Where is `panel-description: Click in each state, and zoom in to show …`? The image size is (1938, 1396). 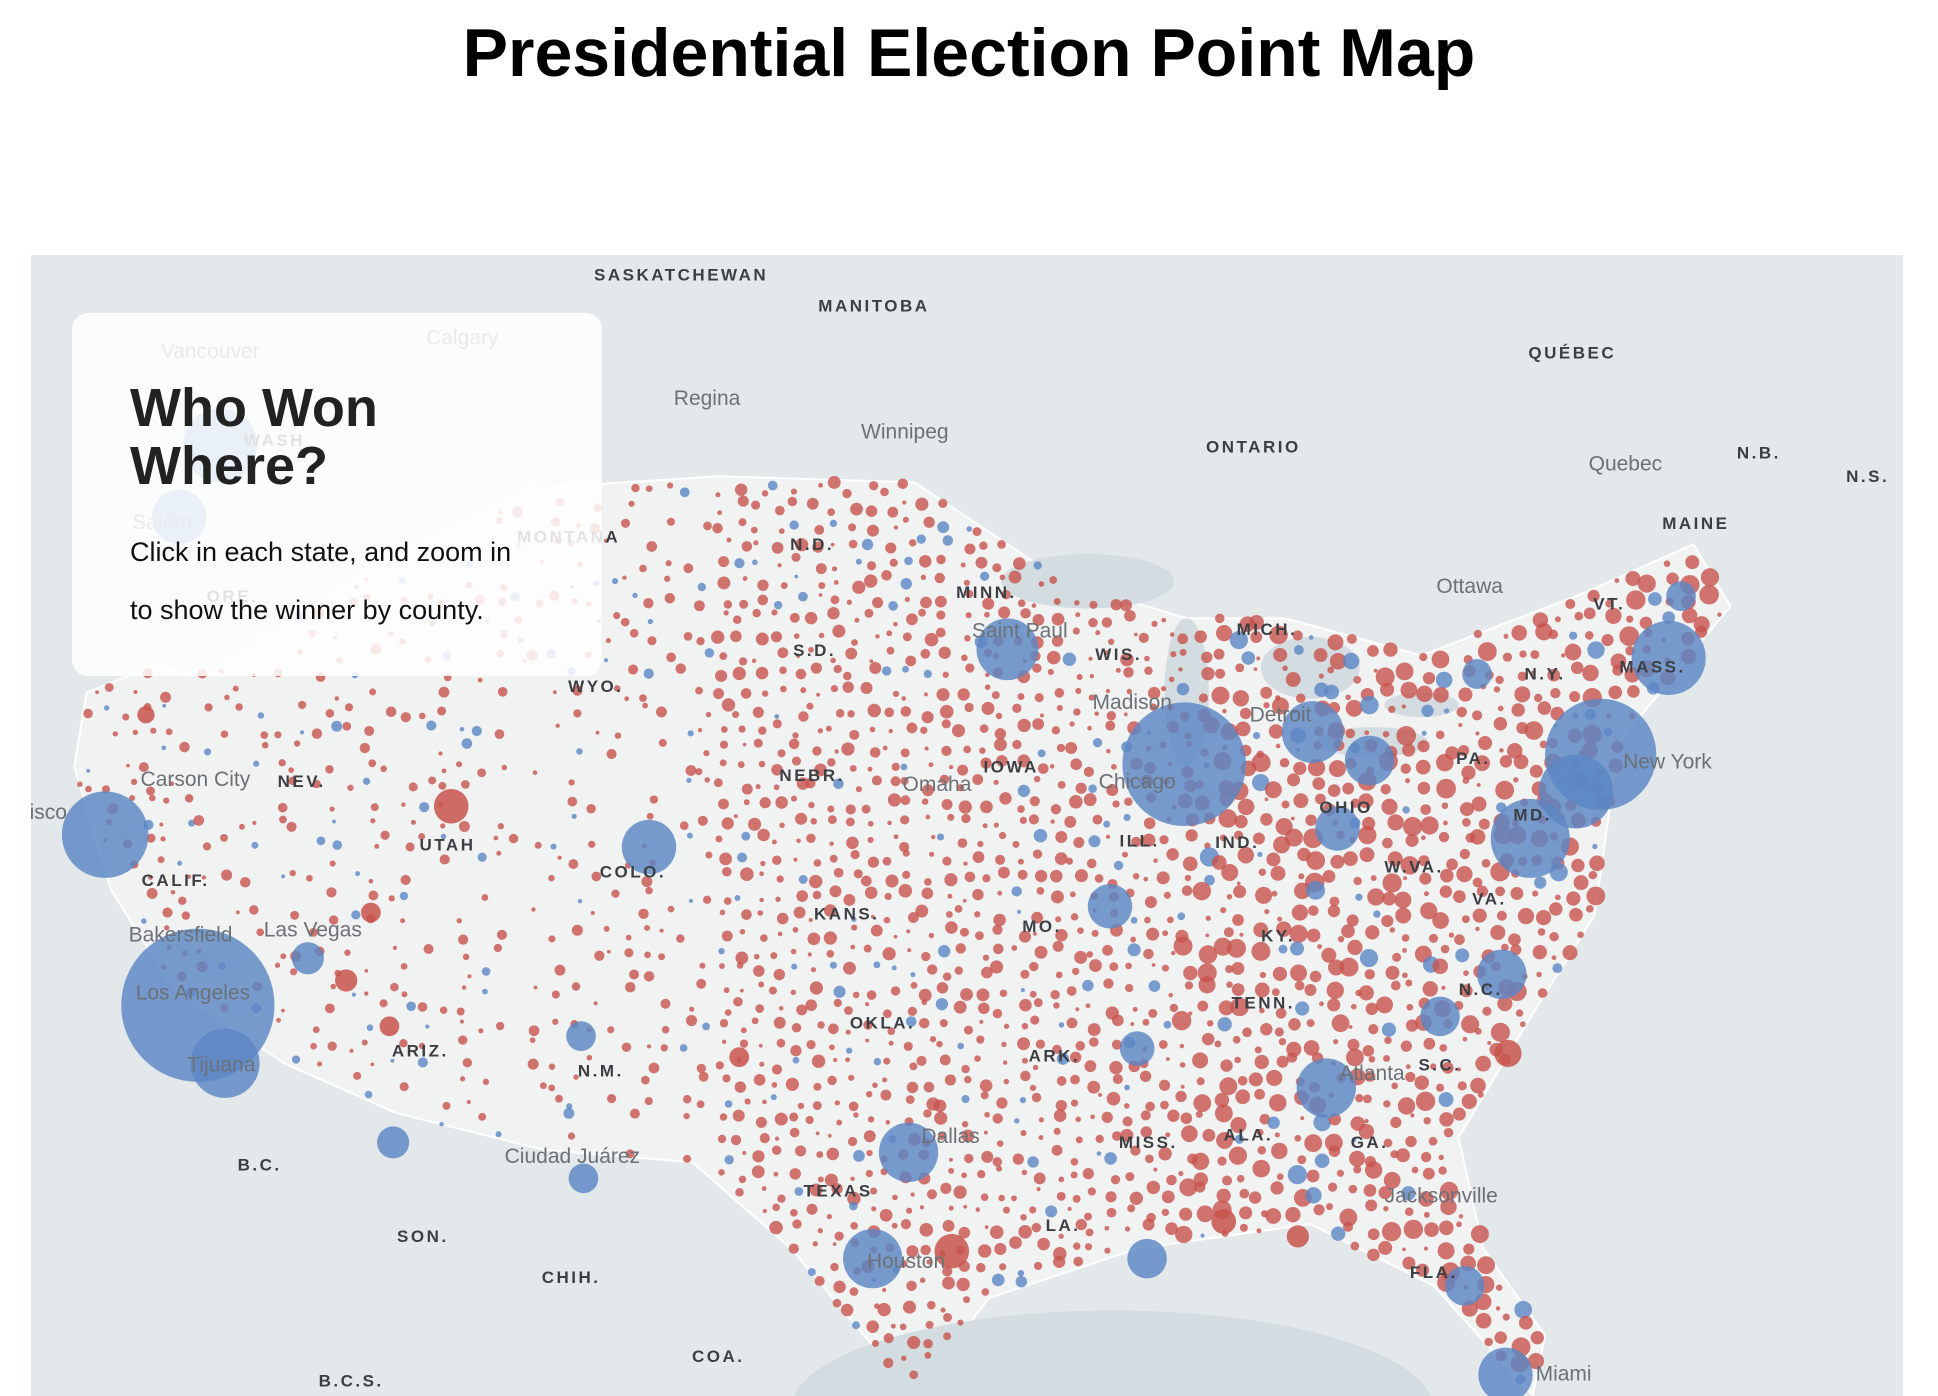
panel-description: Click in each state, and zoom in to show … is located at coordinates (366, 581).